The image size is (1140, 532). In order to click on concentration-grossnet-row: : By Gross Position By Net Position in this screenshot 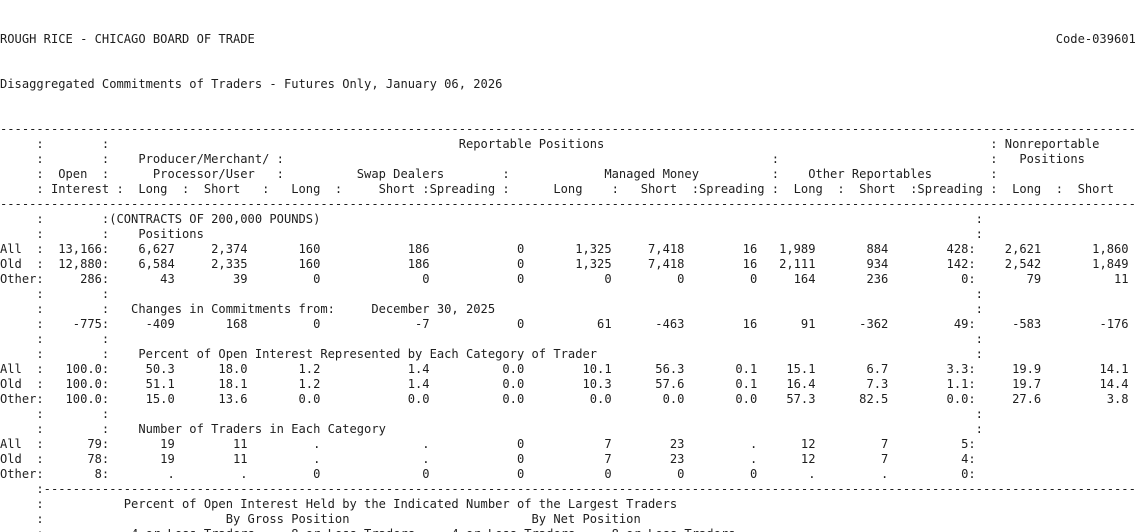, I will do `click(568, 519)`.